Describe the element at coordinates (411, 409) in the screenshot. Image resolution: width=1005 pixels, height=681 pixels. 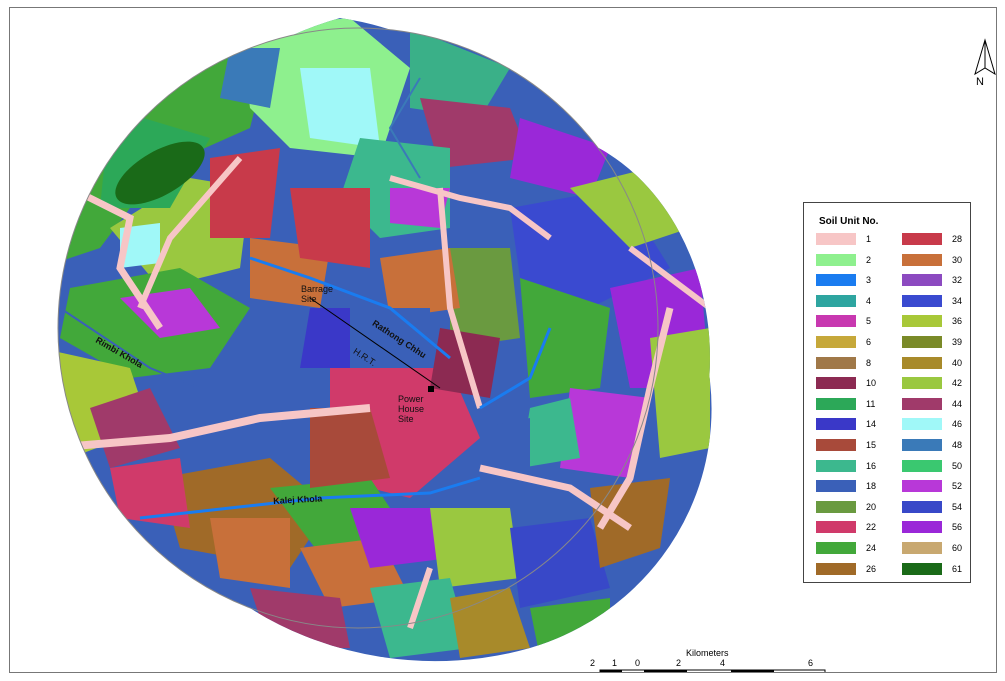
I see `label-power-house-site: Power House Site` at that location.